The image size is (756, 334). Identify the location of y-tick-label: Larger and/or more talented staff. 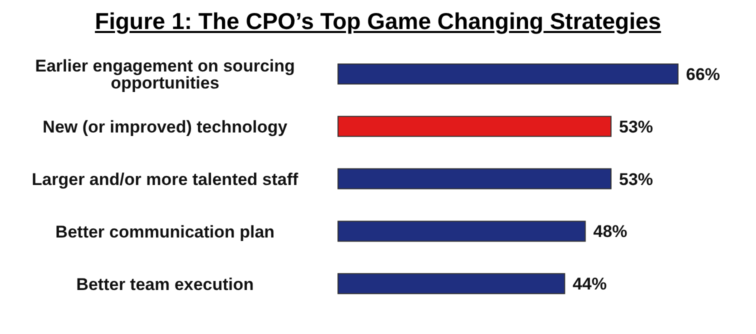
(165, 180).